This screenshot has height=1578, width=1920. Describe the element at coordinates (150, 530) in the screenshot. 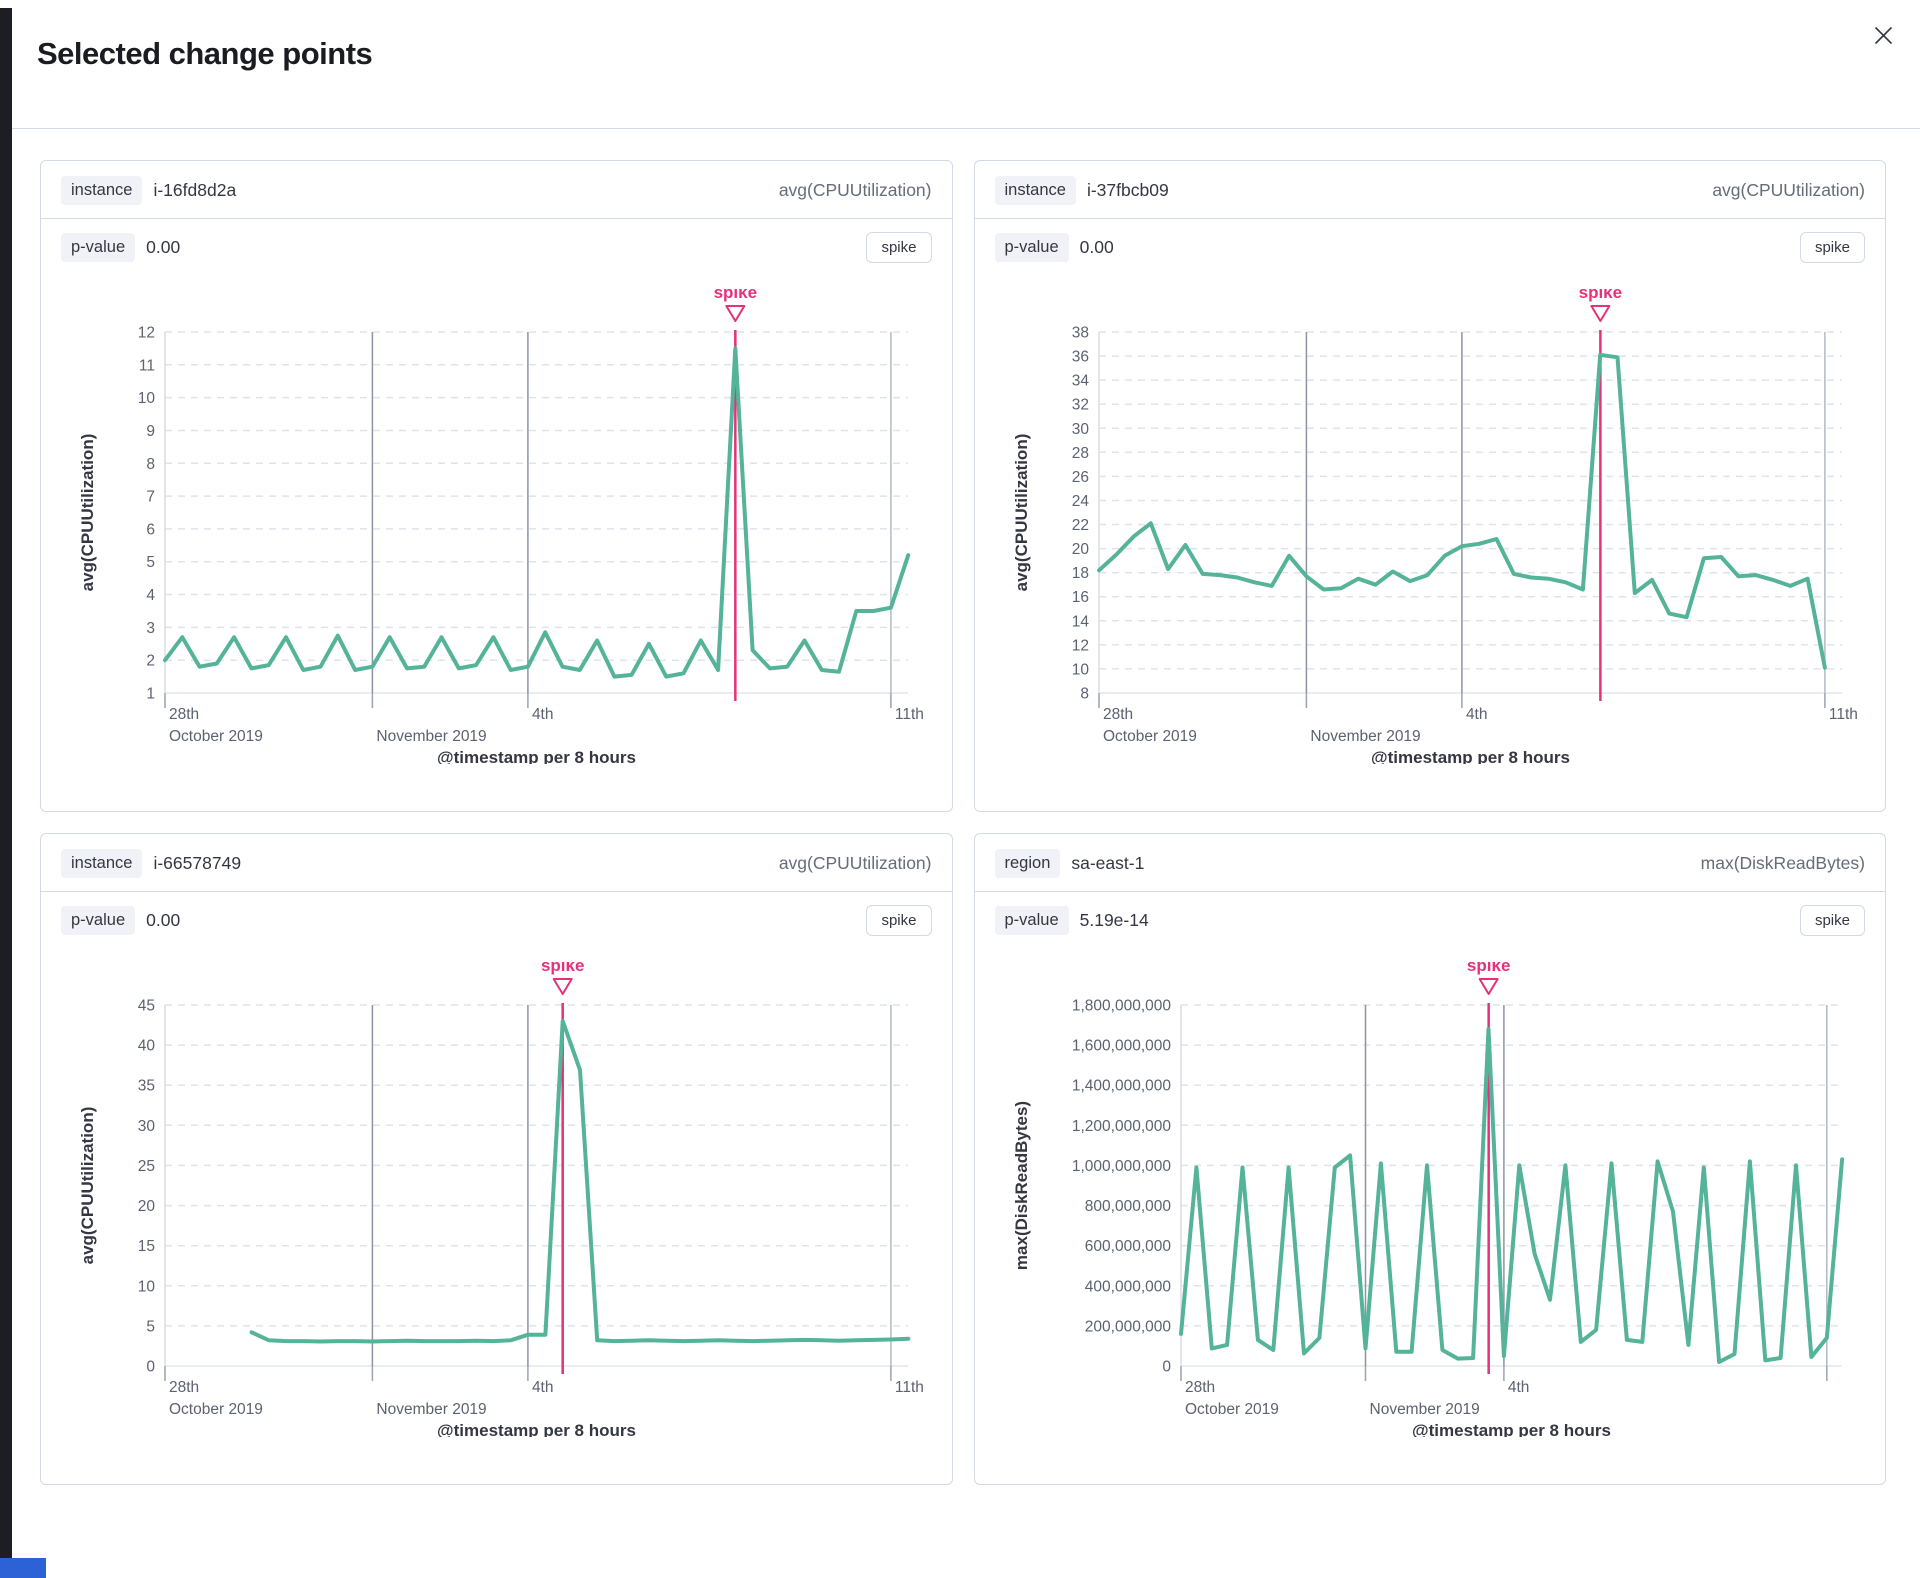

I see `y-tick-label: 6` at that location.